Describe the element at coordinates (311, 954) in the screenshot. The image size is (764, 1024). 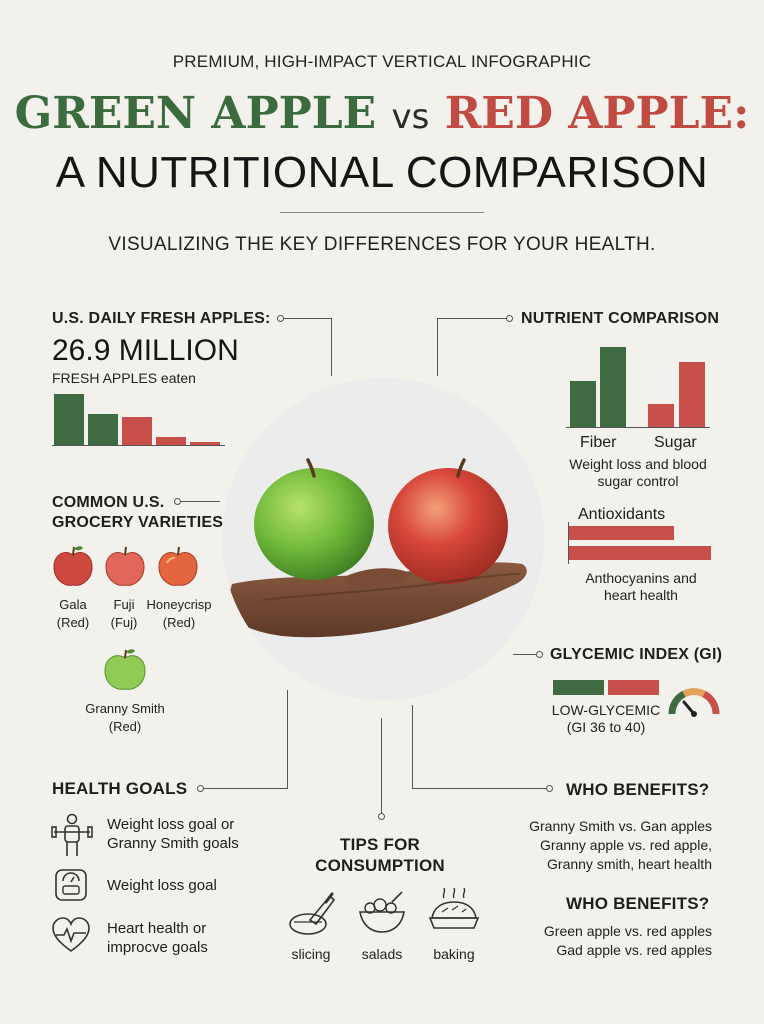
I see `tip-slicing-label: slicing` at that location.